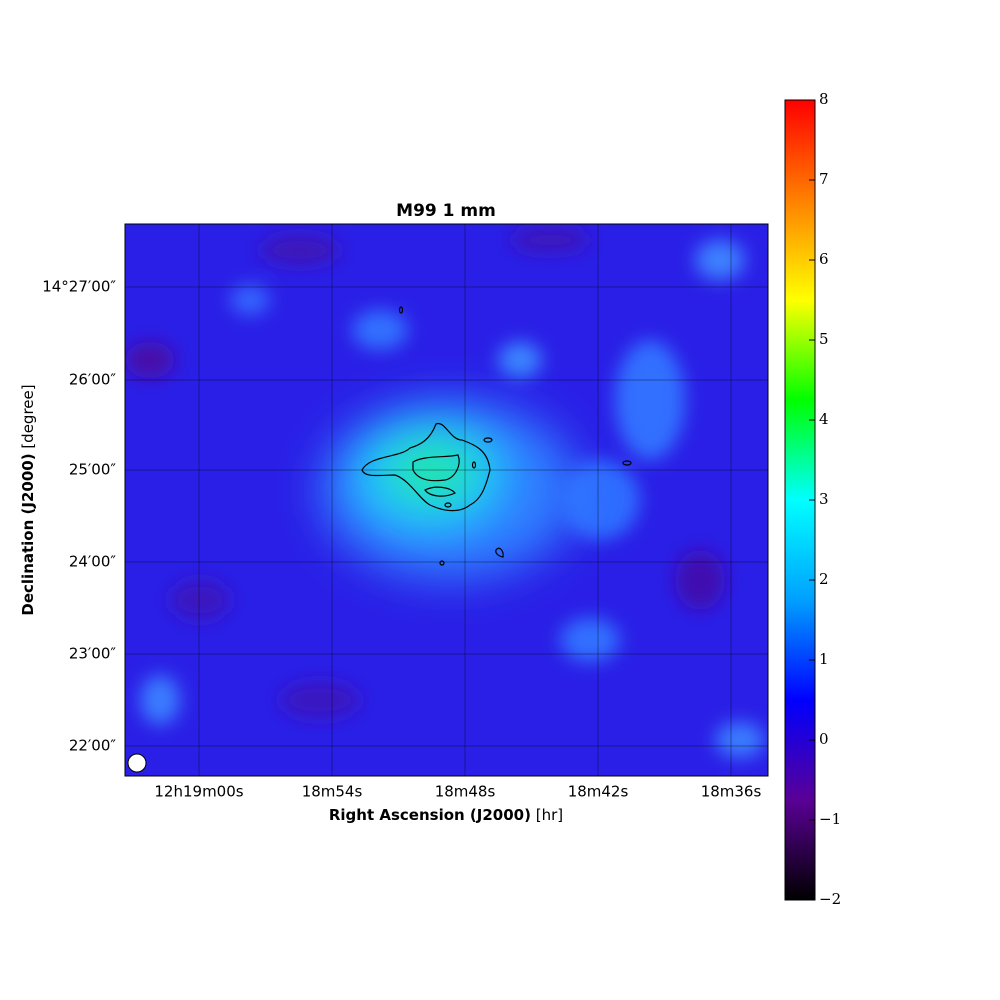  I want to click on y-tick-label: 14°27′00″, so click(79, 287).